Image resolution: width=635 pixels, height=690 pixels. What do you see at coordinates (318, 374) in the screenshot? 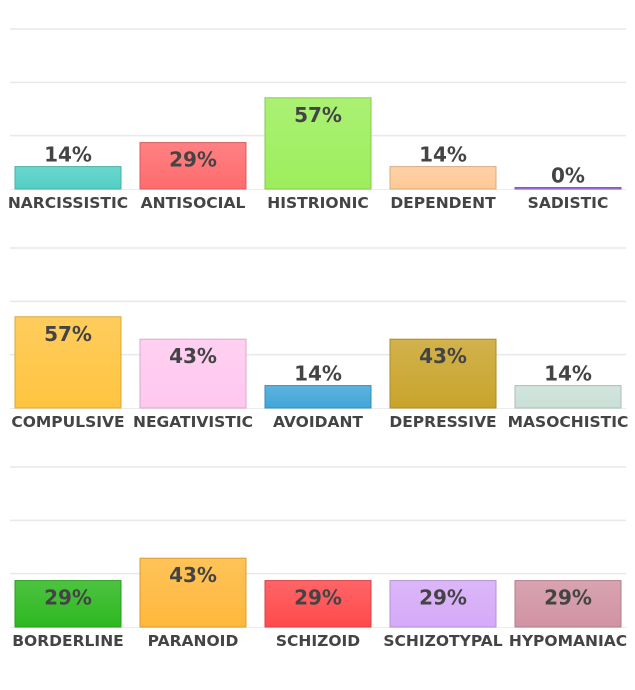
I see `value-label-avoidant: 14%` at bounding box center [318, 374].